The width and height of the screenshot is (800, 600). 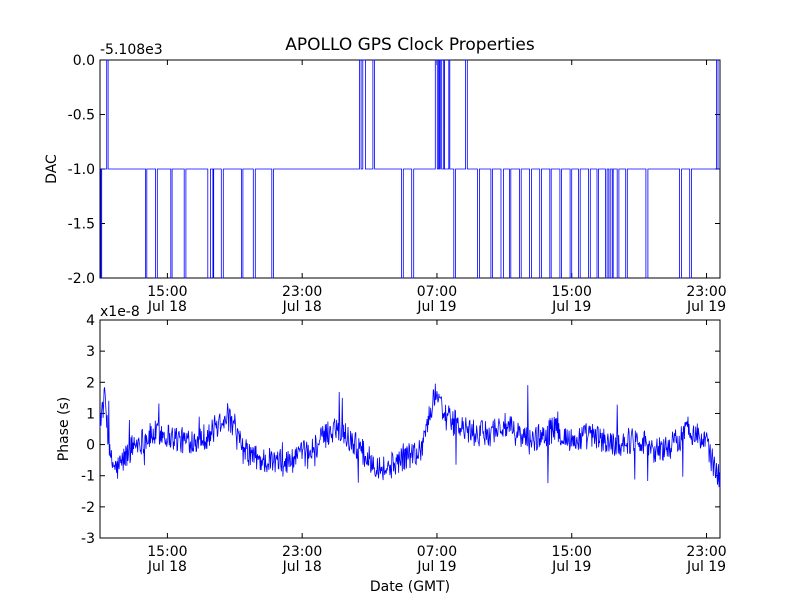 I want to click on phase-line, so click(x=410, y=435).